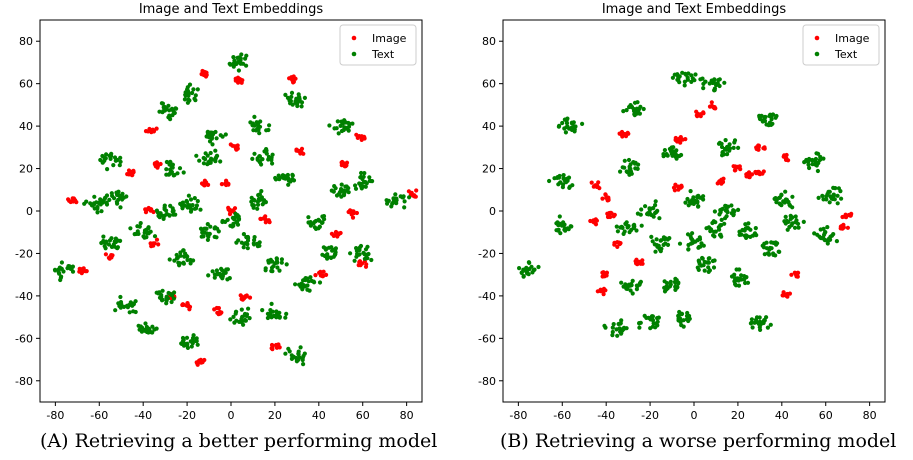 This screenshot has width=913, height=460. What do you see at coordinates (698, 441) in the screenshot?
I see `caption-b: (B) Retrieving a worse performing model` at bounding box center [698, 441].